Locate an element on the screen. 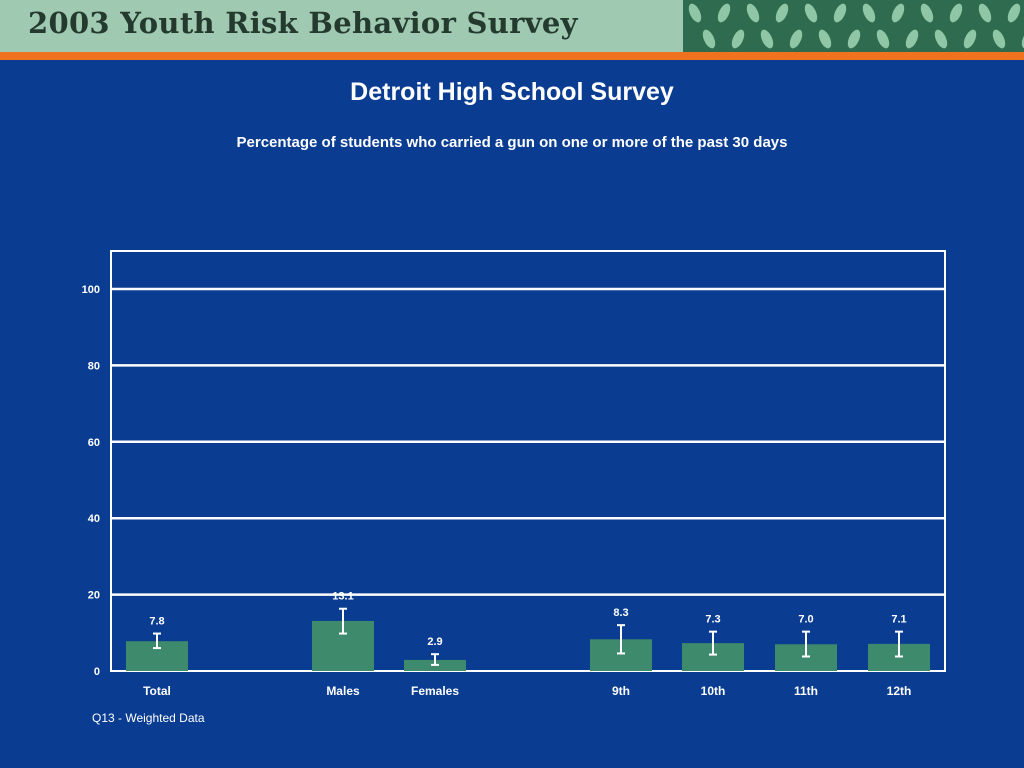  data-label: 8.3 is located at coordinates (620, 613).